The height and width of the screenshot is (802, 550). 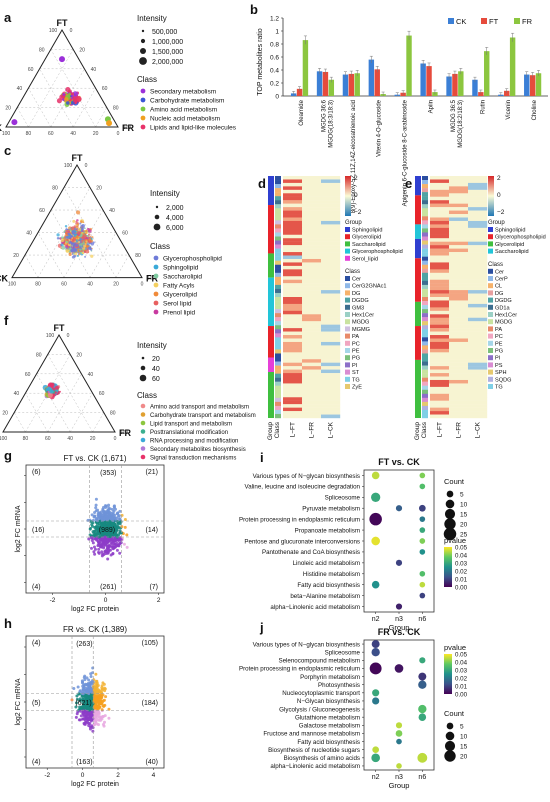 I want to click on ternary-gridline, so click(x=70, y=243).